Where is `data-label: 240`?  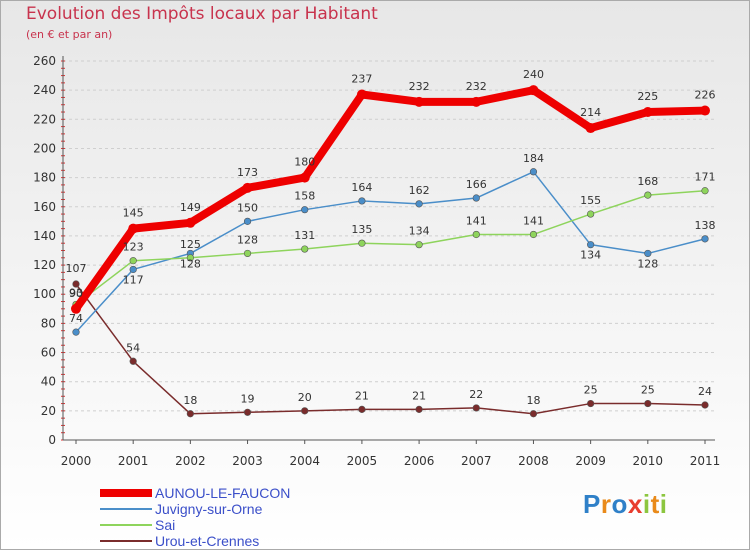
data-label: 240 is located at coordinates (533, 74).